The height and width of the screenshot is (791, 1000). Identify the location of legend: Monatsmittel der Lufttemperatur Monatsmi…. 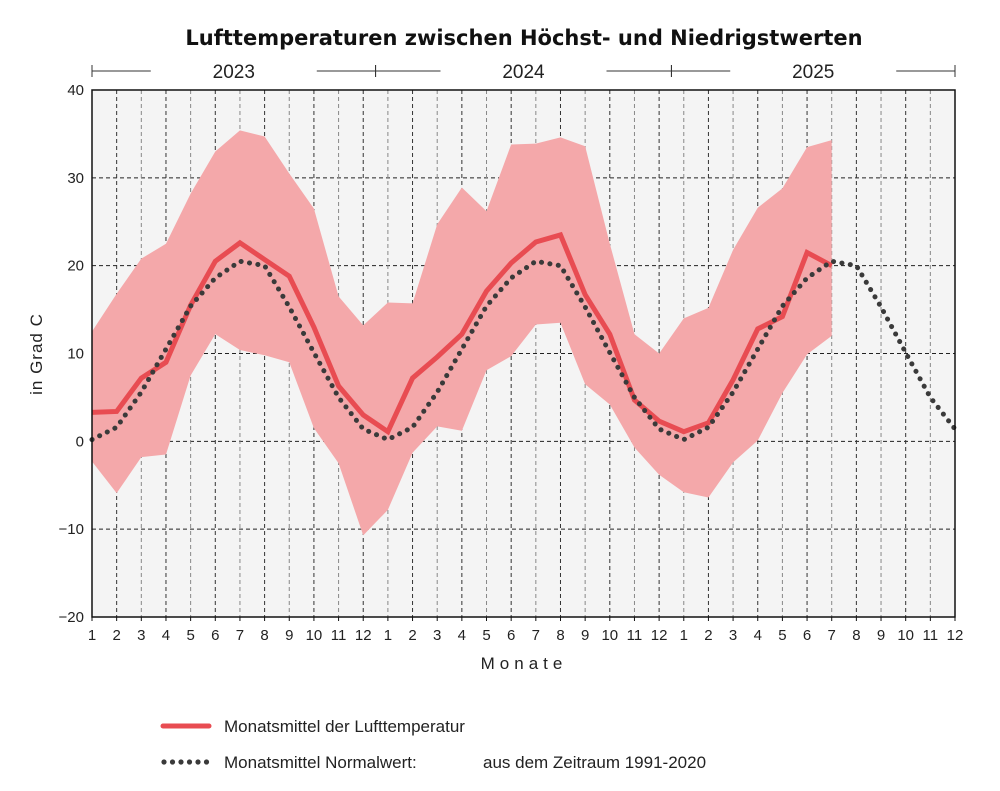
(433, 744).